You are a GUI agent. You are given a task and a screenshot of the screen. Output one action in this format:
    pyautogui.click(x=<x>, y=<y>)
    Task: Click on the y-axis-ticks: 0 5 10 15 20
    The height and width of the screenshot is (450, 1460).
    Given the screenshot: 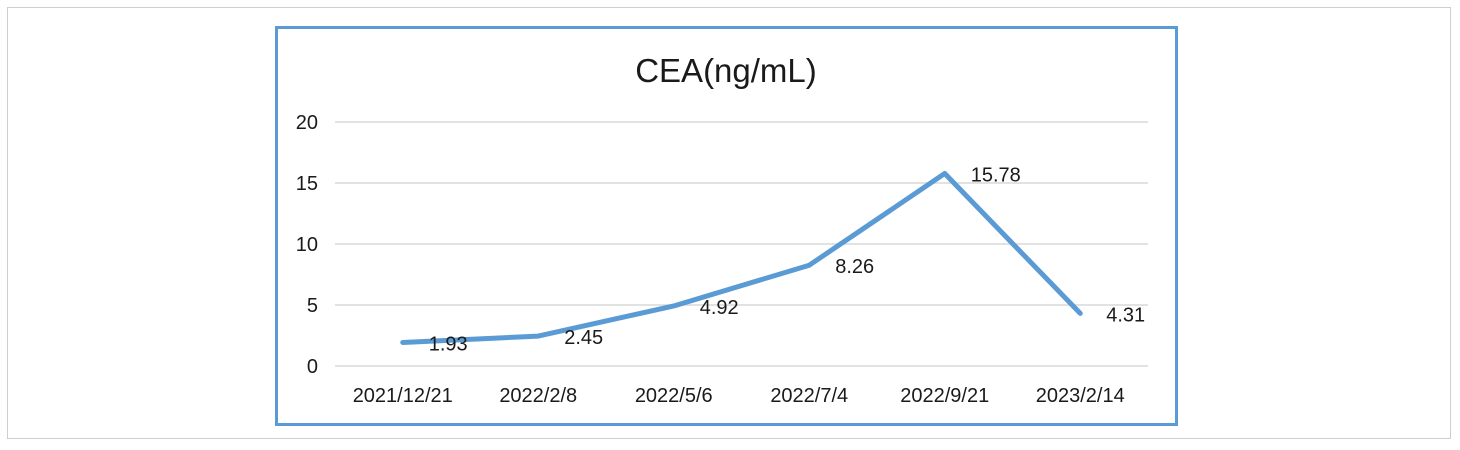 What is the action you would take?
    pyautogui.click(x=307, y=245)
    